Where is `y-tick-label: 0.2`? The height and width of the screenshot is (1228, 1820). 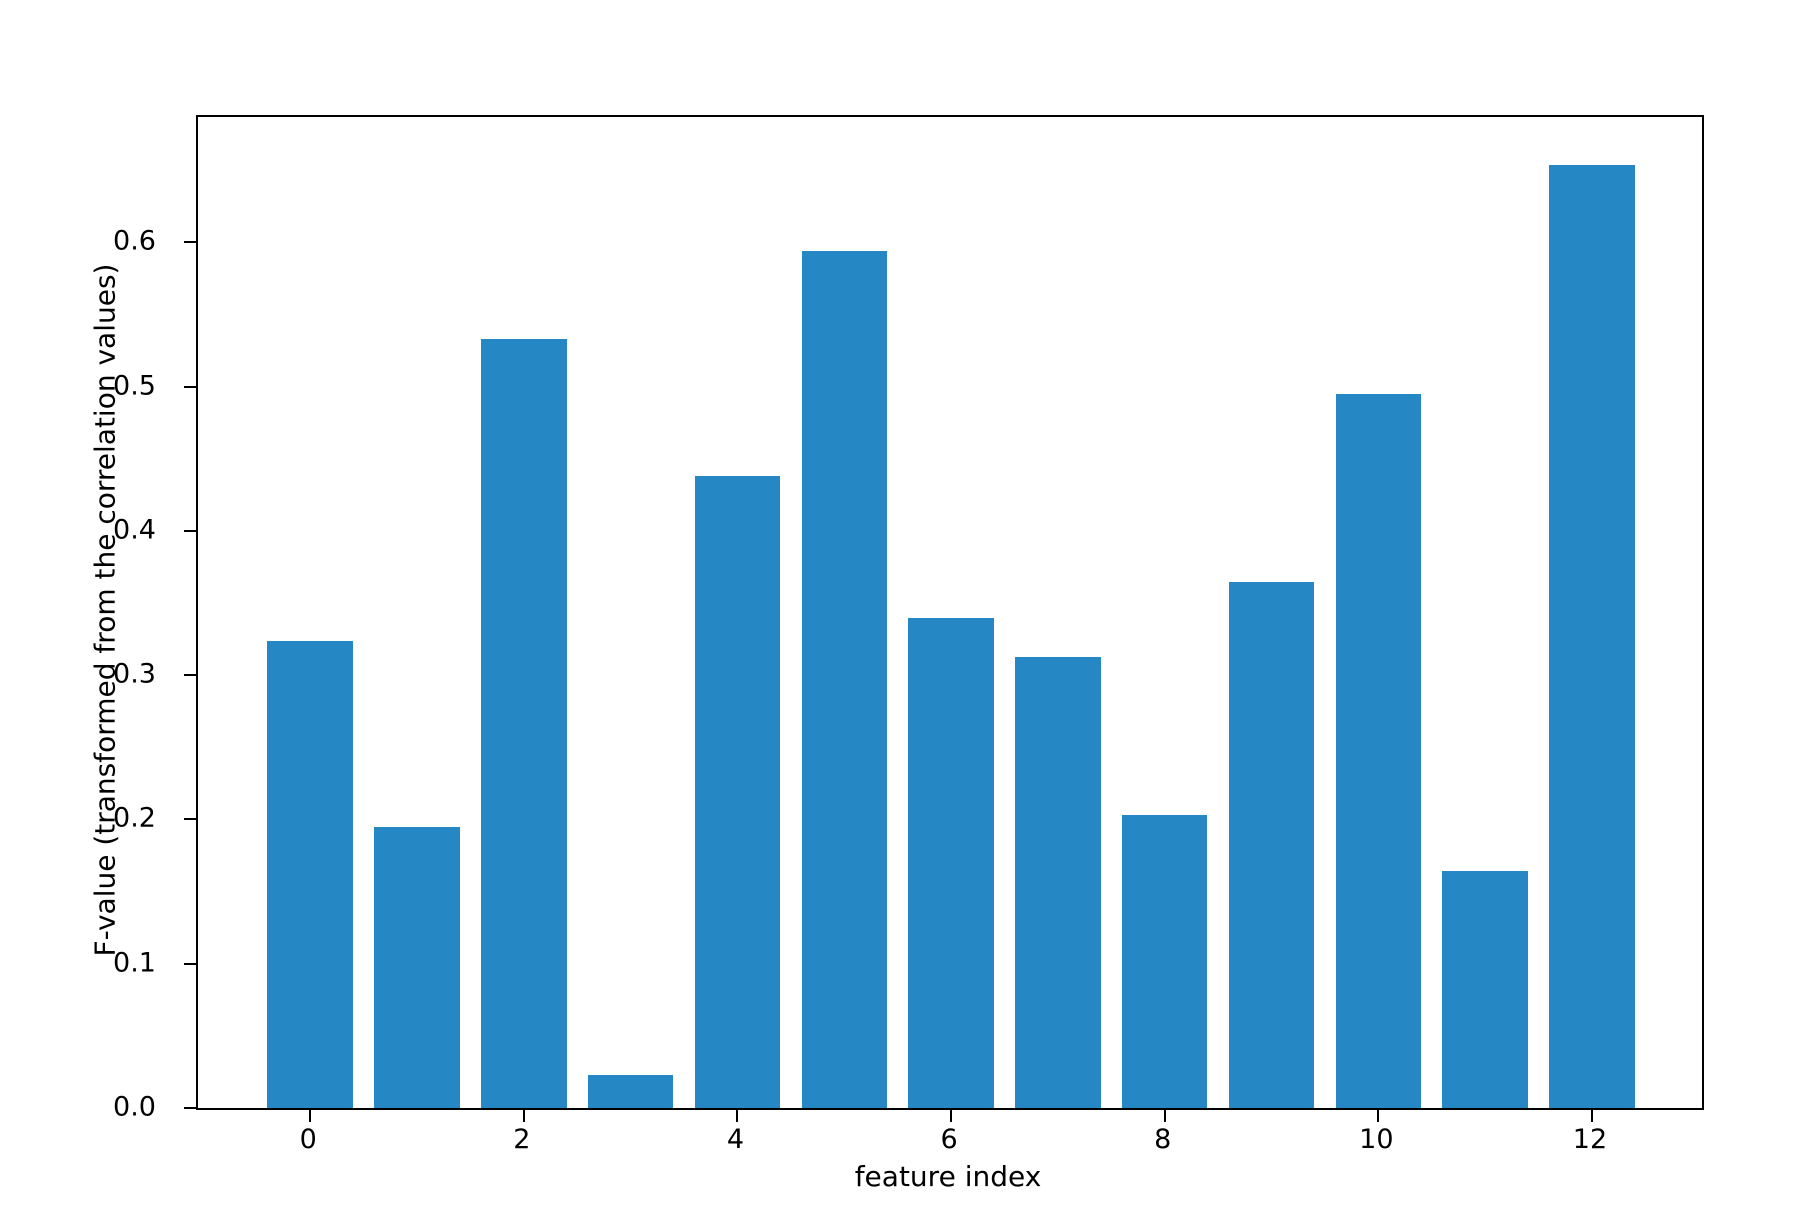
y-tick-label: 0.2 is located at coordinates (134, 818).